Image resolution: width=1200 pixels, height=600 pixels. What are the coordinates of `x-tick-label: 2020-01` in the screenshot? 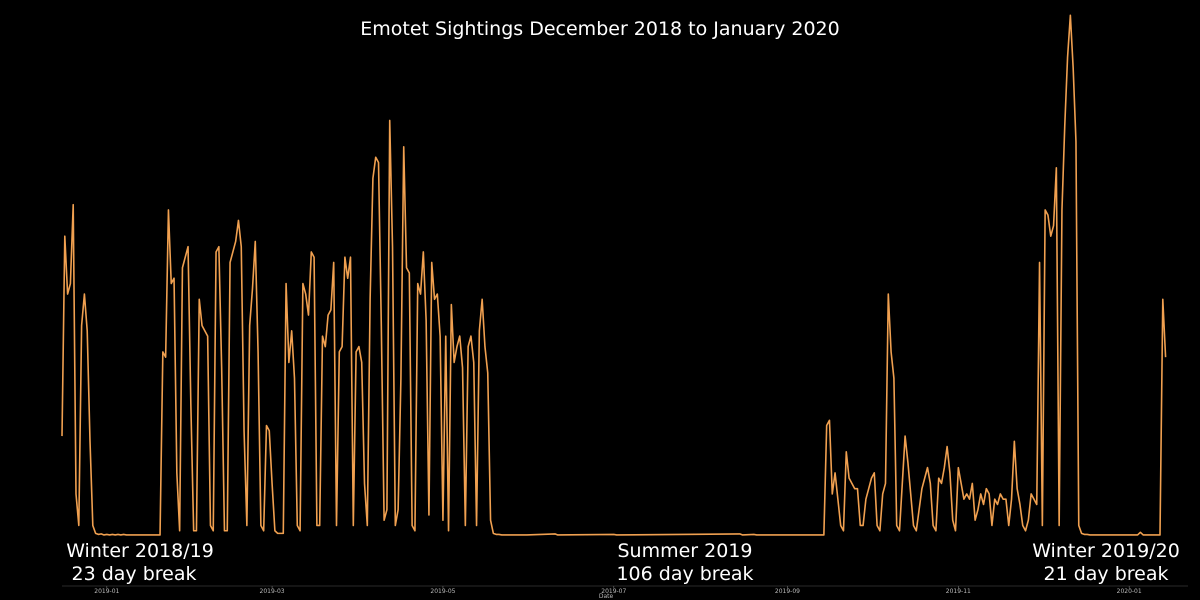 It's located at (1129, 591).